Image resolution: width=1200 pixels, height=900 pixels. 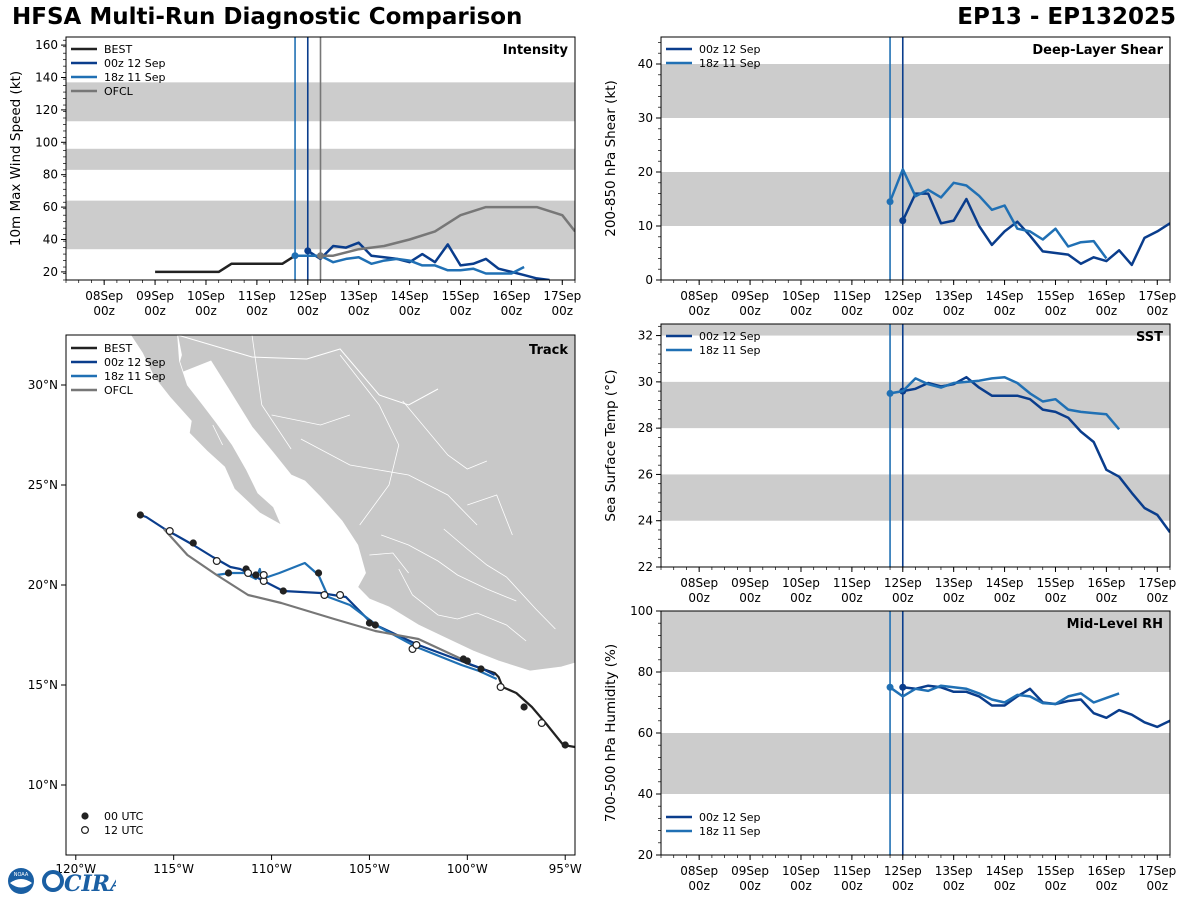 What do you see at coordinates (750, 871) in the screenshot?
I see `rh-xtick-label: 09Sep` at bounding box center [750, 871].